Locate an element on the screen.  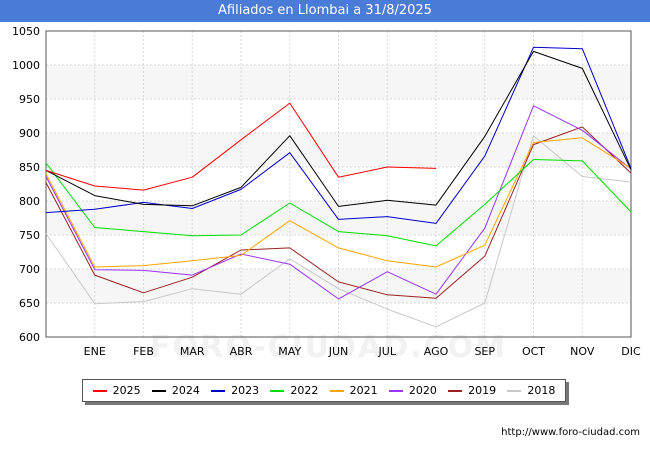
y-tick-label: 650 is located at coordinates (29, 303).